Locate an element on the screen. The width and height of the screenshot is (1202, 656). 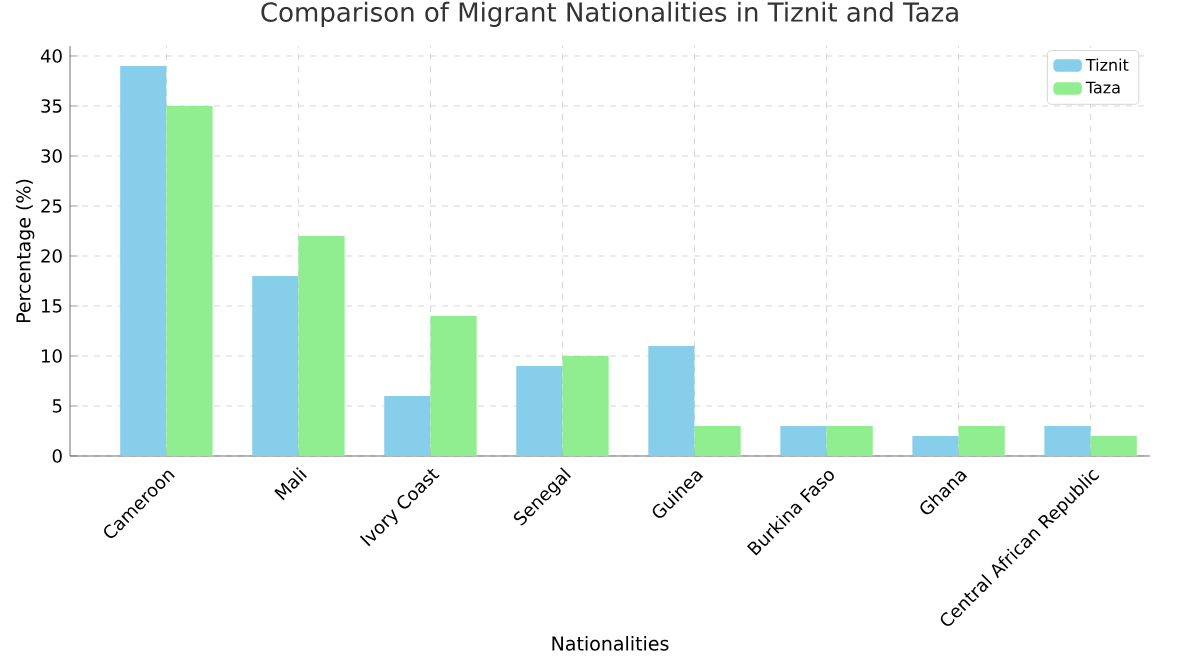
legend-label: Tiznit is located at coordinates (1107, 64).